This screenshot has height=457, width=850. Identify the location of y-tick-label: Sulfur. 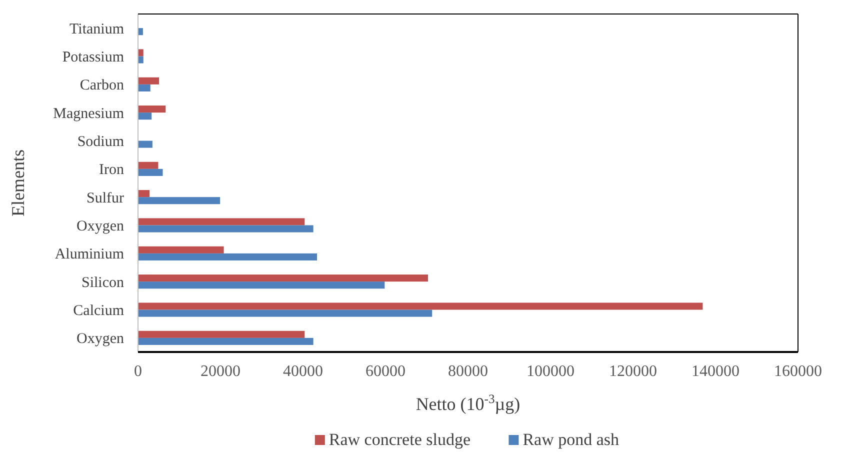
(105, 198).